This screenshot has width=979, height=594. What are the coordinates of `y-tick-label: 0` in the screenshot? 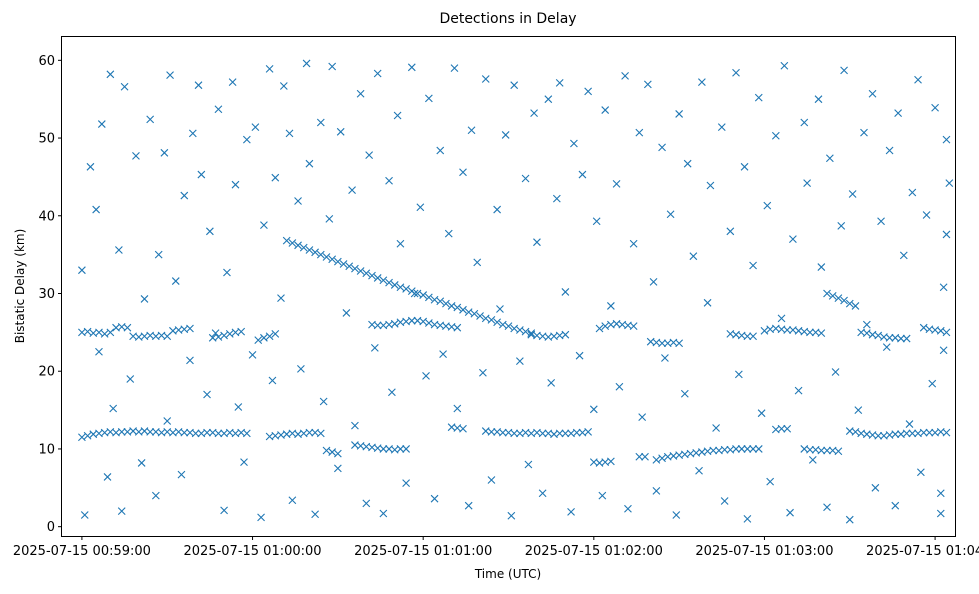 It's located at (51, 527).